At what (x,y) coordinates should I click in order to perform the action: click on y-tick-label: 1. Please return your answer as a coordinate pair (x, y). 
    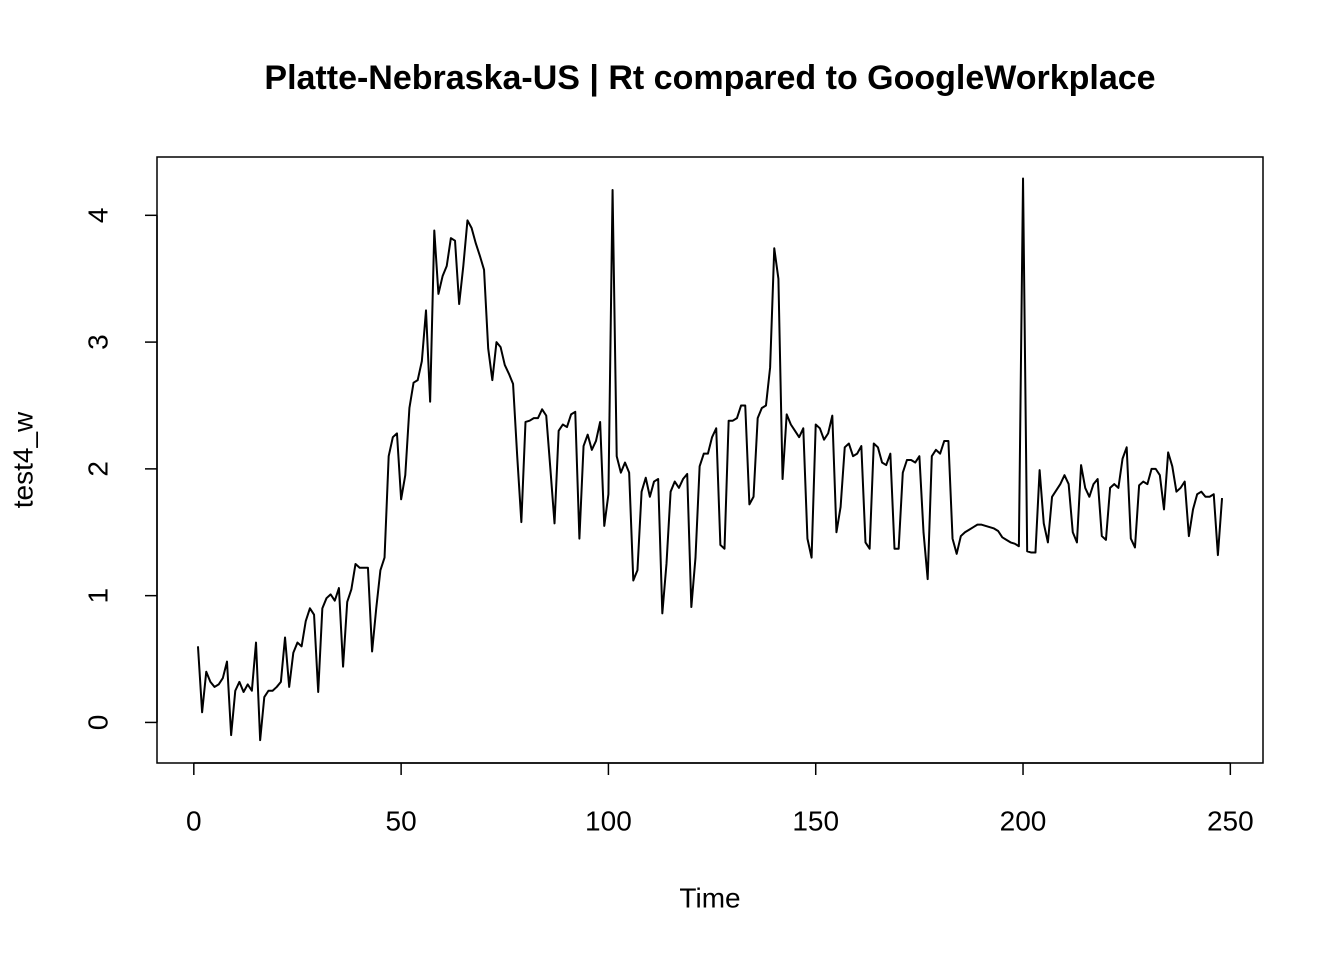
    Looking at the image, I should click on (97, 596).